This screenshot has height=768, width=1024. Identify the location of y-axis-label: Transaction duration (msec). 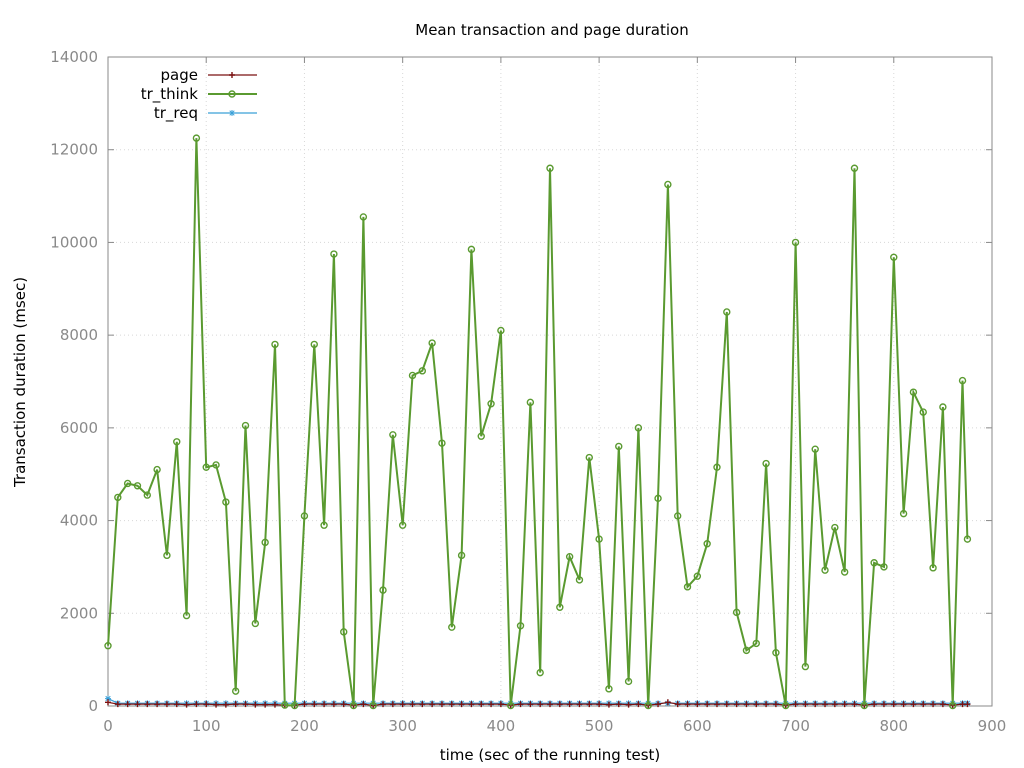
(20, 382).